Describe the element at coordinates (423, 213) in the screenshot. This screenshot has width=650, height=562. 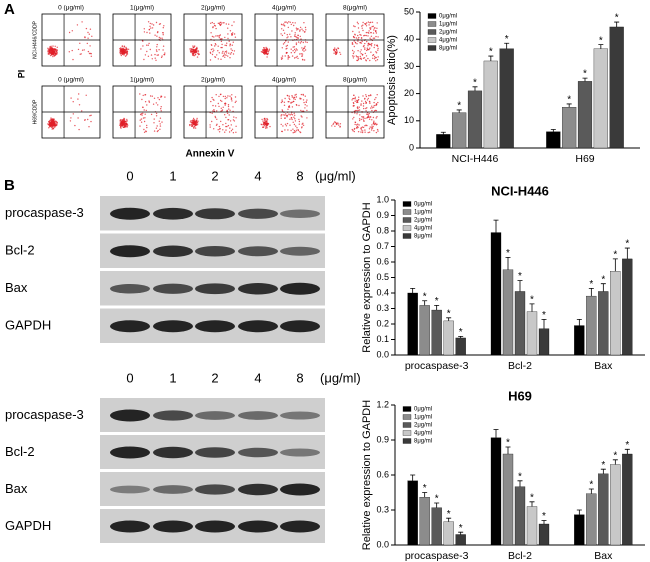
I see `legend-label: 1μg/ml` at that location.